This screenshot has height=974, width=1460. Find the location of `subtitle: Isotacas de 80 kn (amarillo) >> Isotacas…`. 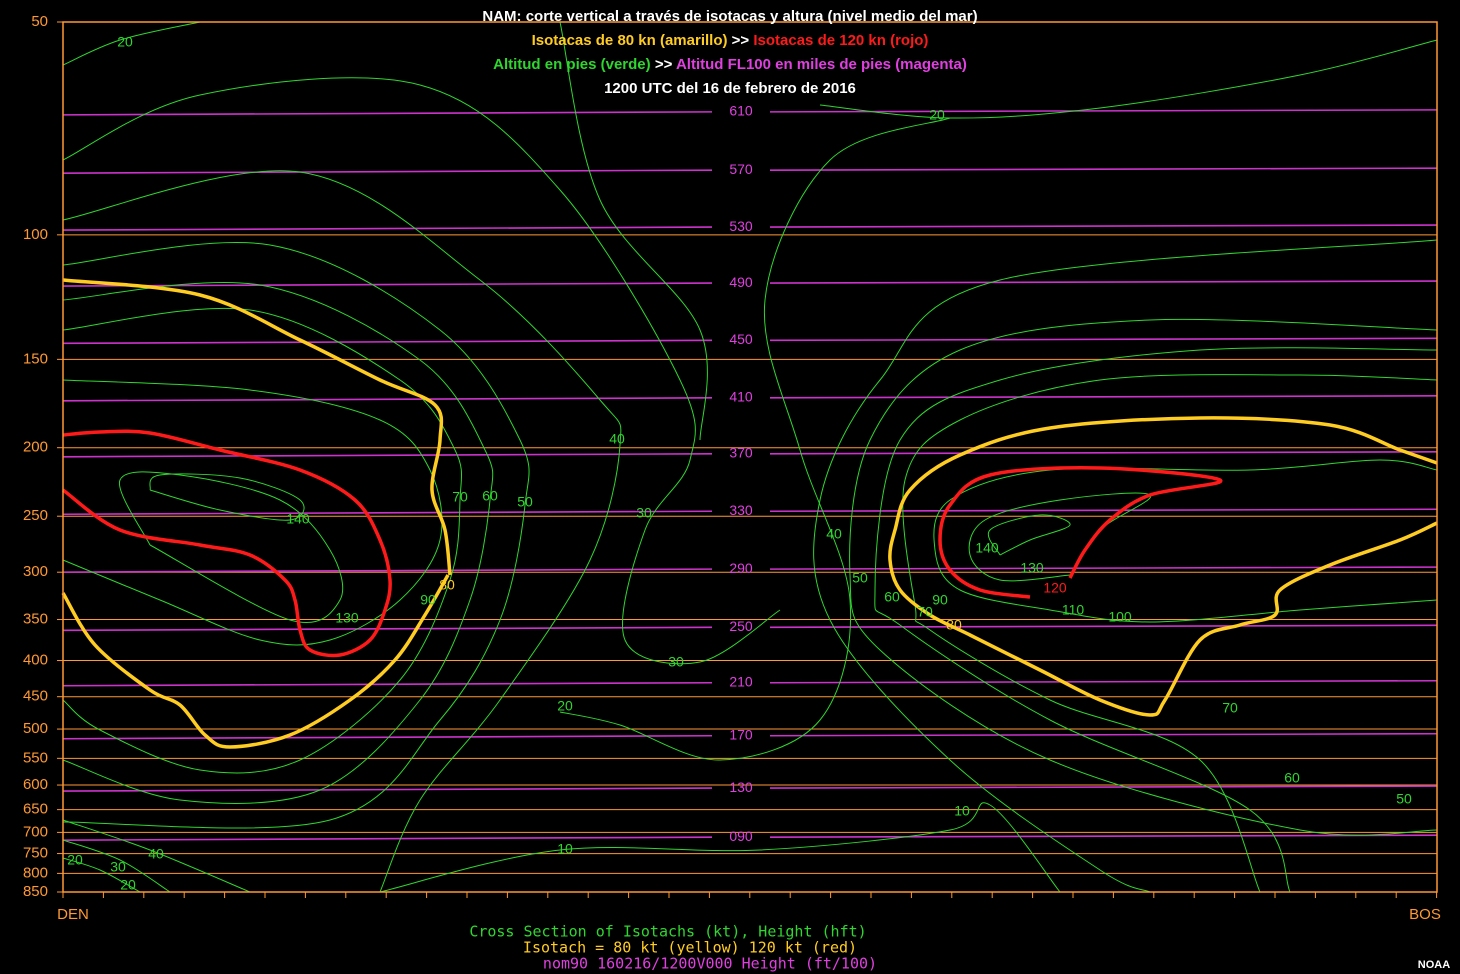

subtitle: Isotacas de 80 kn (amarillo) >> Isotacas… is located at coordinates (730, 40).